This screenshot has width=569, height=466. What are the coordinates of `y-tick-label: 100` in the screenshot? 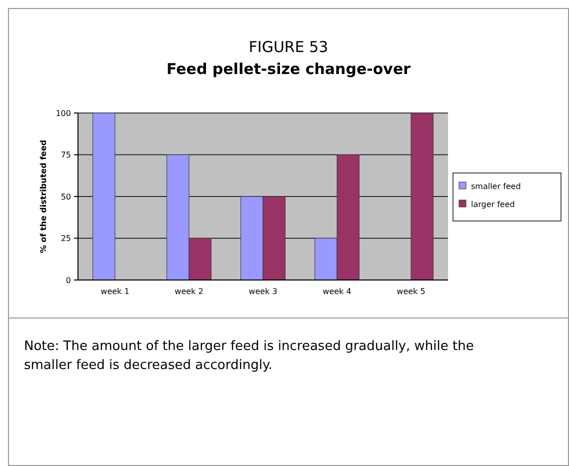 It's located at (63, 113).